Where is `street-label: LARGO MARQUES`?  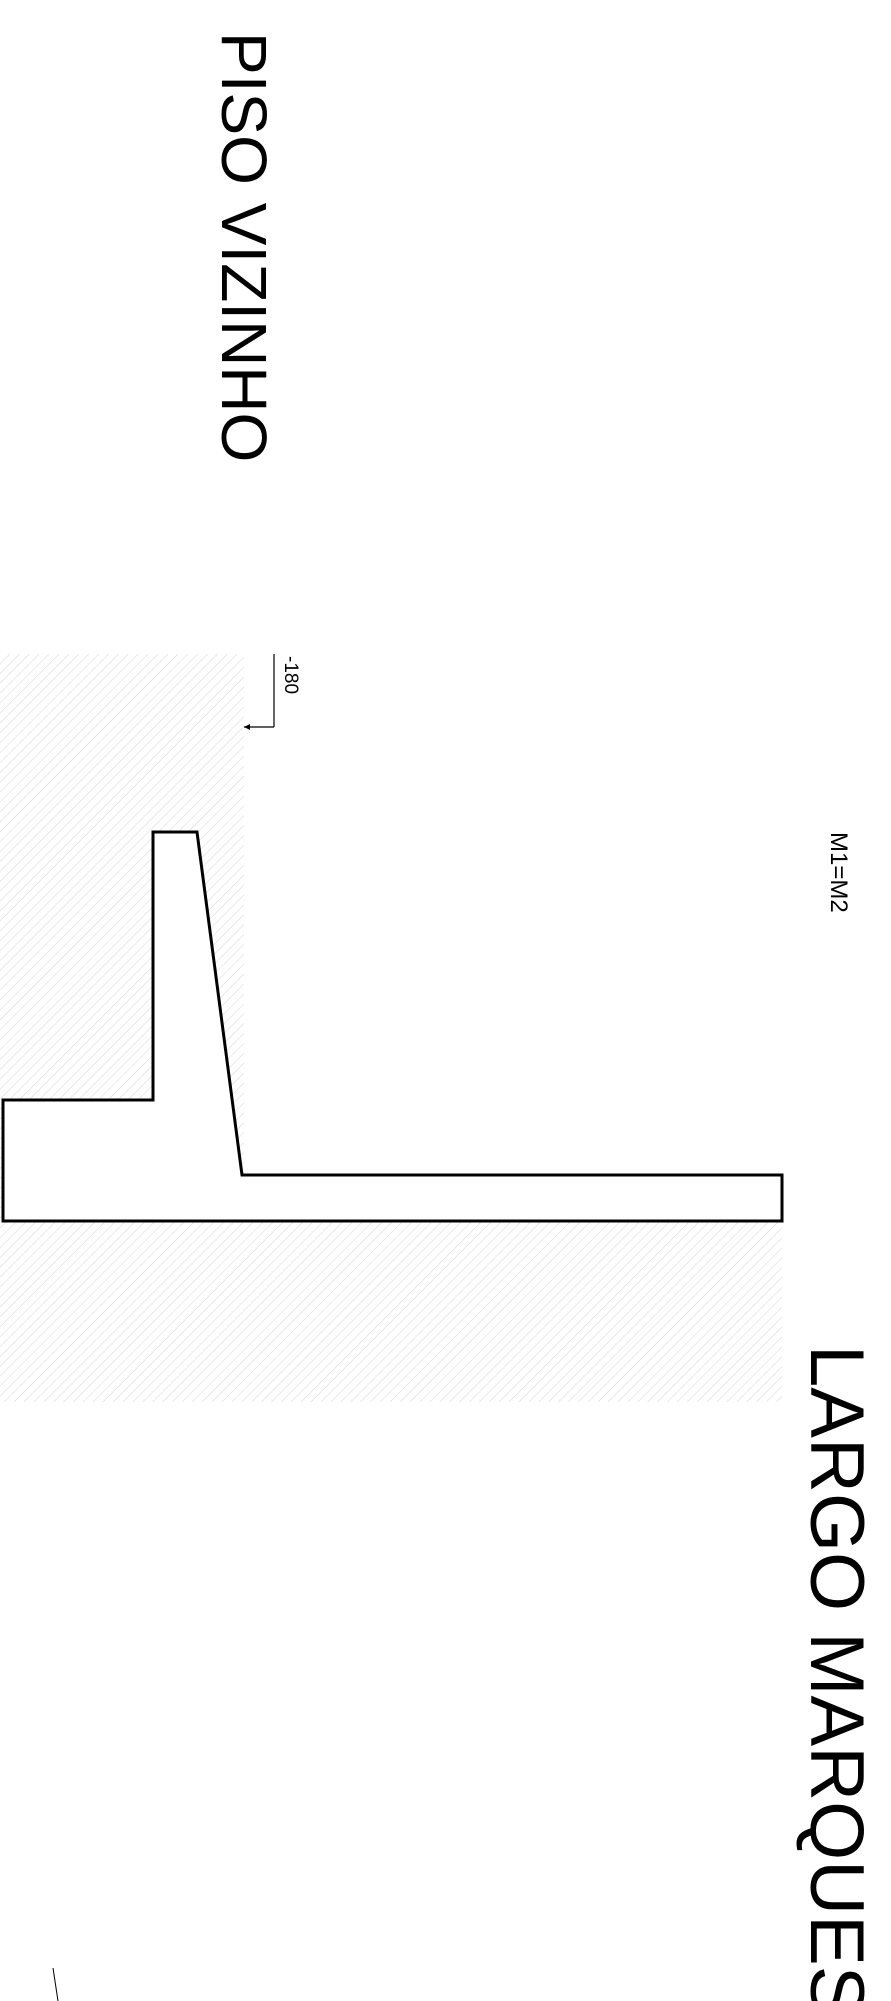
street-label: LARGO MARQUES is located at coordinates (836, 1673).